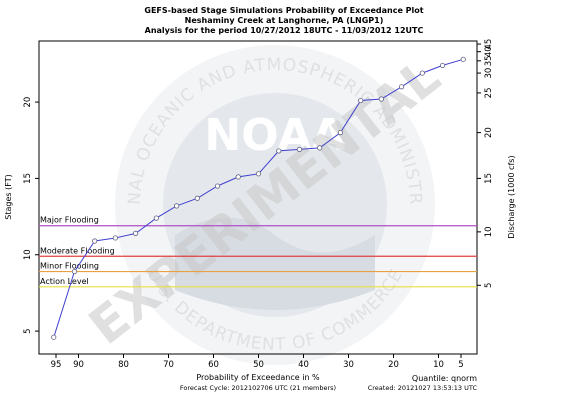 This screenshot has width=568, height=409. What do you see at coordinates (77, 250) in the screenshot?
I see `threshold-label-1: Moderate Flooding` at bounding box center [77, 250].